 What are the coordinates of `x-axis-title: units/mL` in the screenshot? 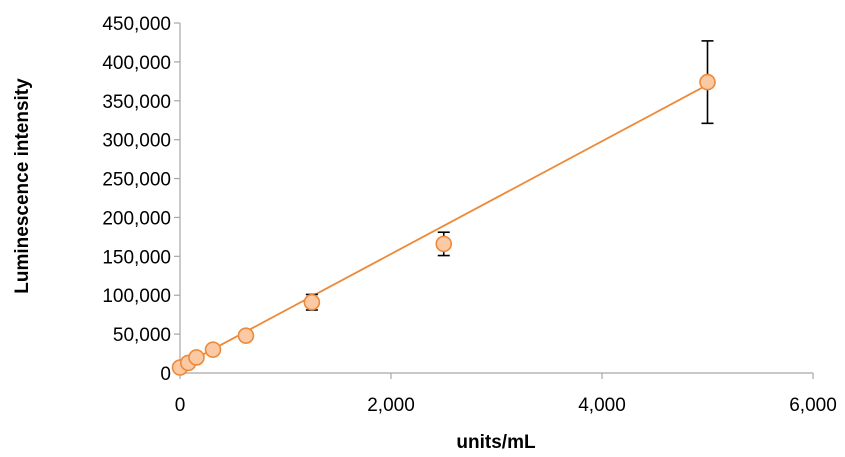 It's located at (496, 442).